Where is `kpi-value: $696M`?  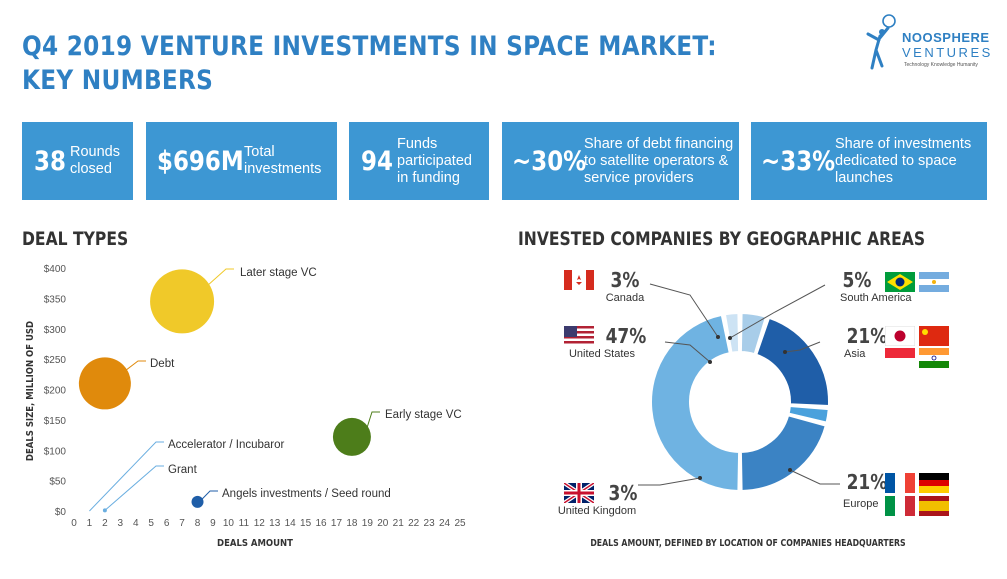 kpi-value: $696M is located at coordinates (200, 161).